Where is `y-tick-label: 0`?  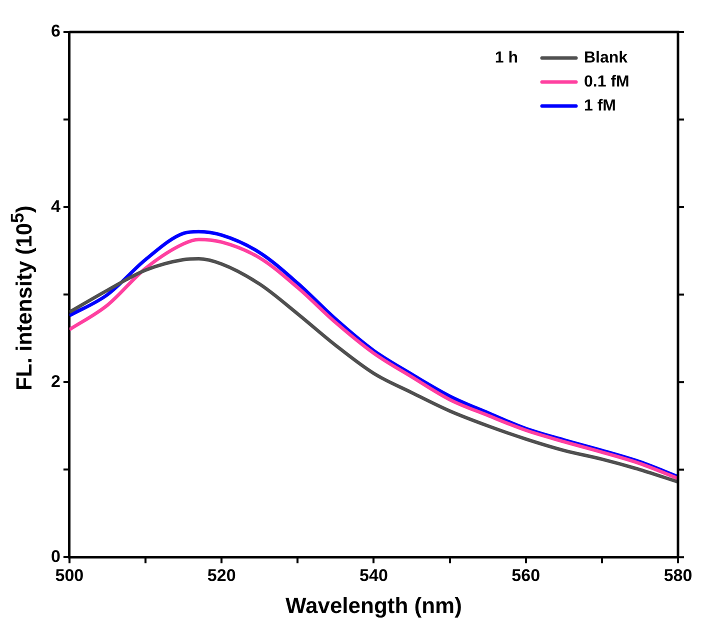
y-tick-label: 0 is located at coordinates (55, 556).